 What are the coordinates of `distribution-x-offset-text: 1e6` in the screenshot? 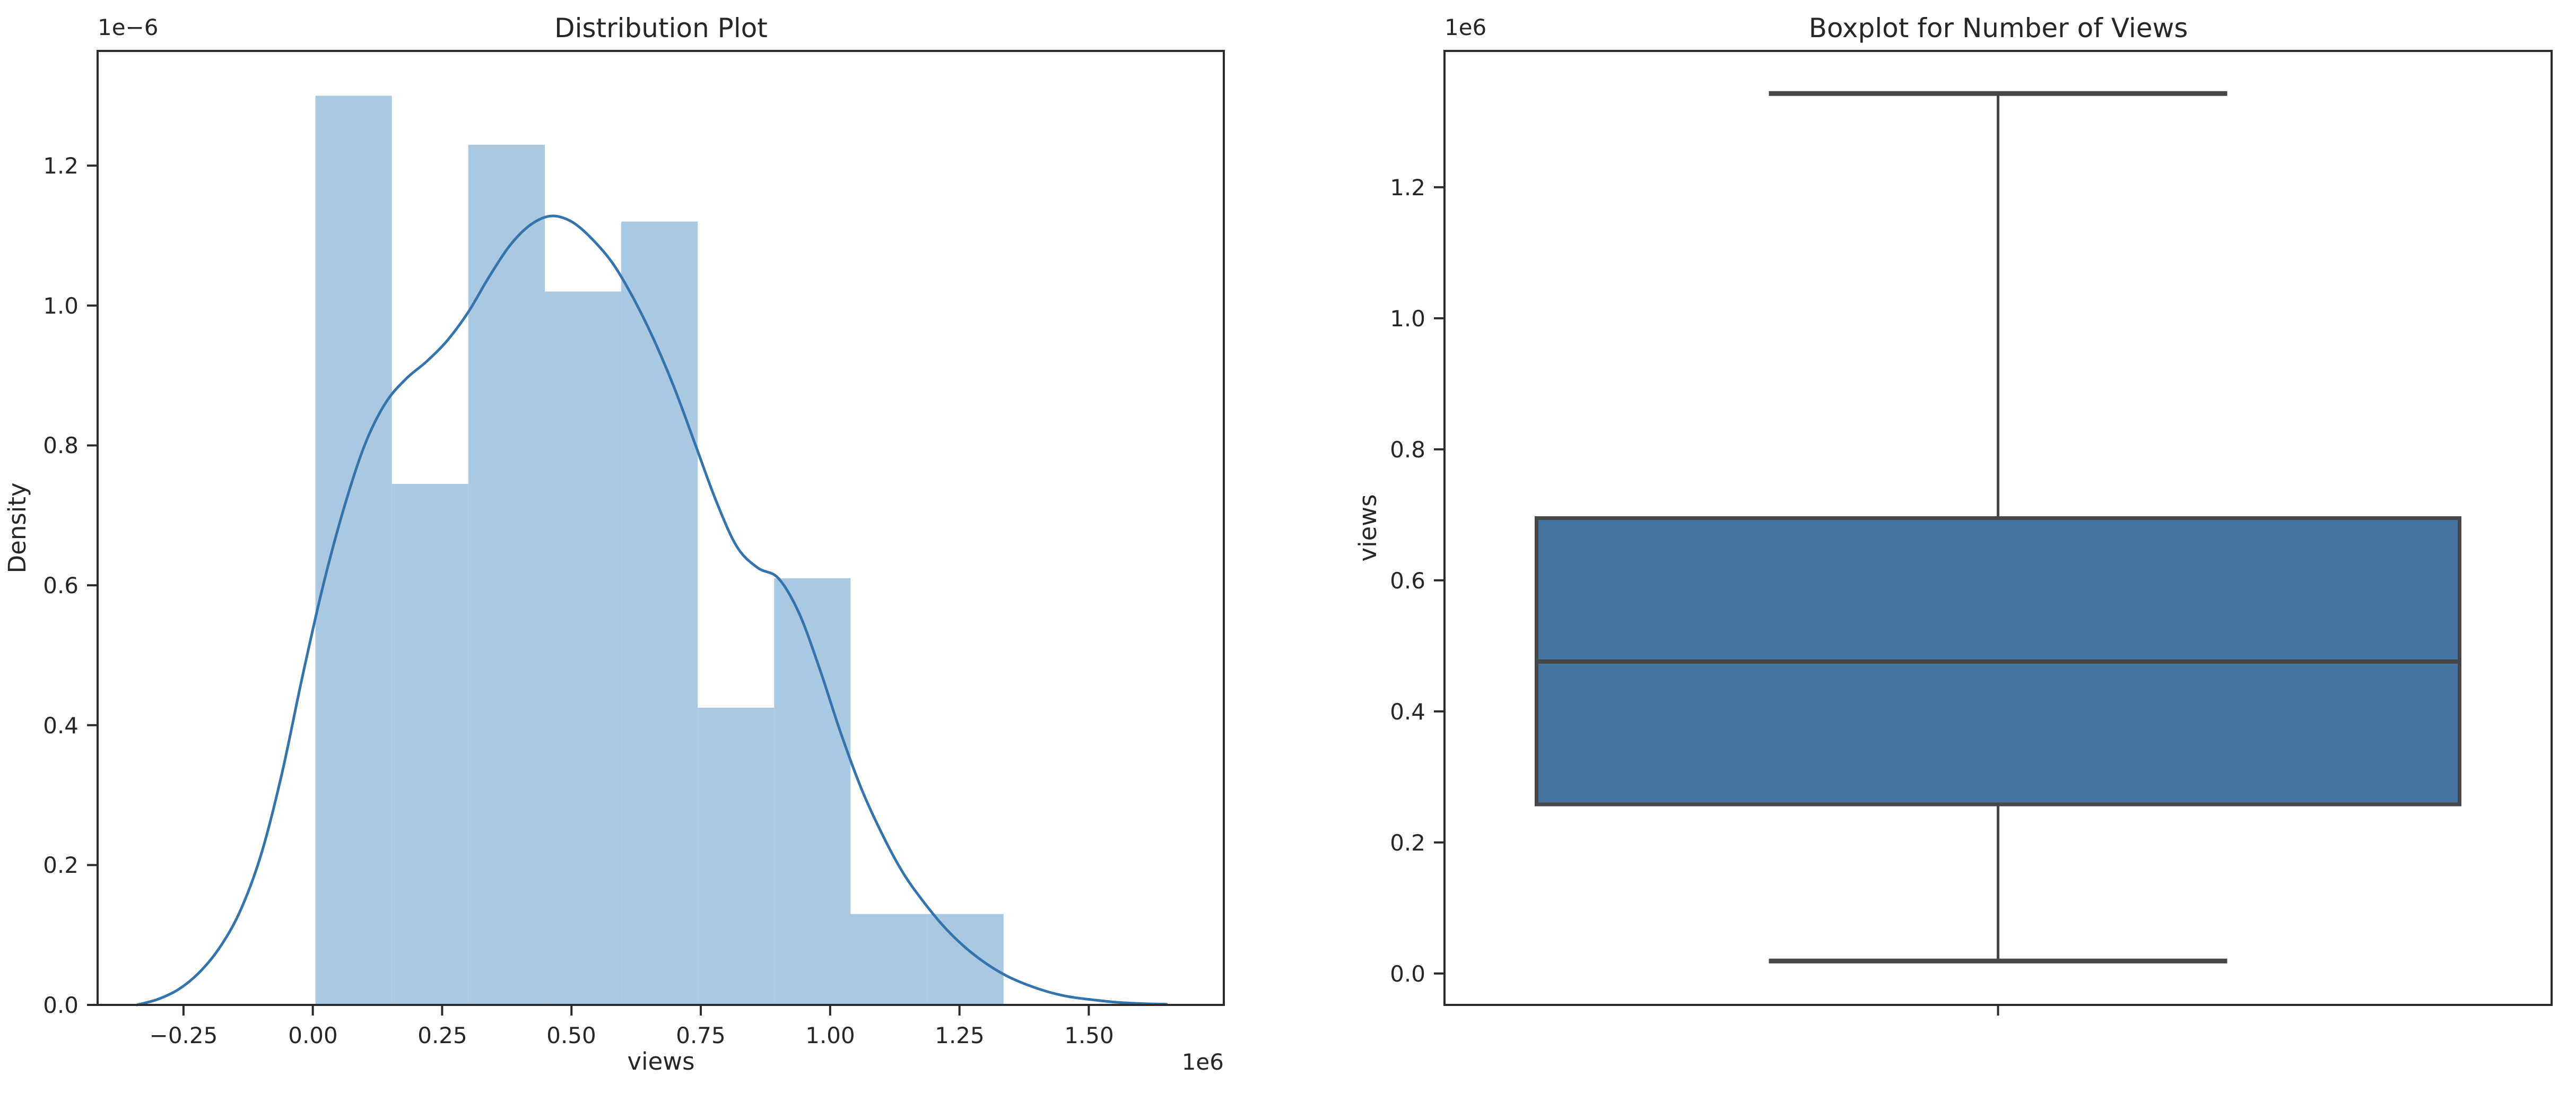 It's located at (1203, 1062).